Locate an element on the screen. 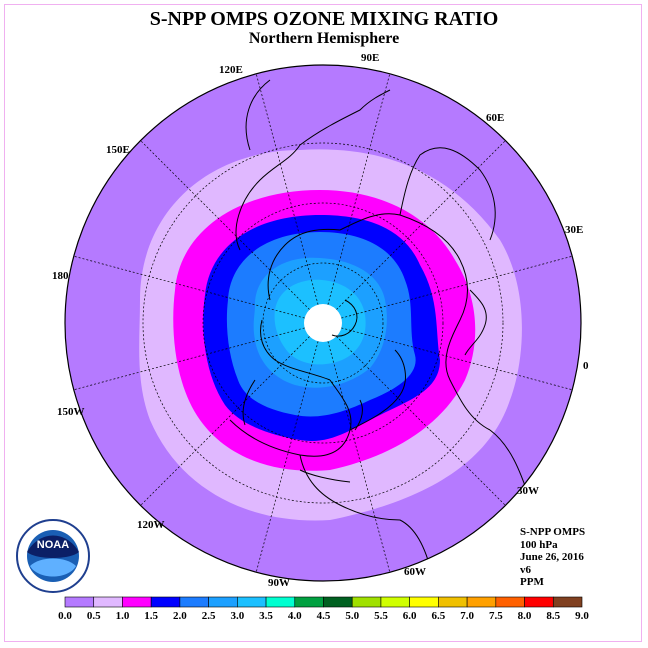 This screenshot has height=648, width=648. colorbar-tick-label: 8.5 is located at coordinates (553, 616).